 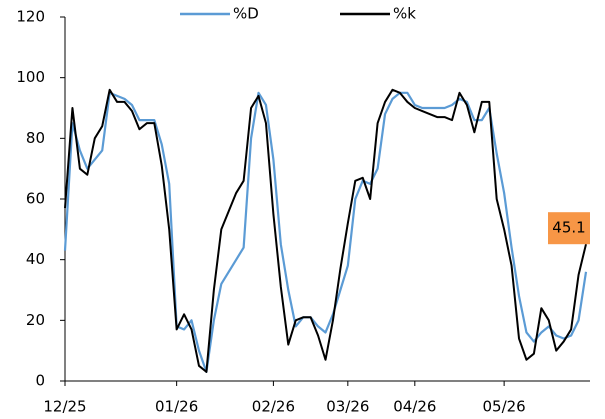 What do you see at coordinates (30, 17) in the screenshot?
I see `y-tick-label: 120` at bounding box center [30, 17].